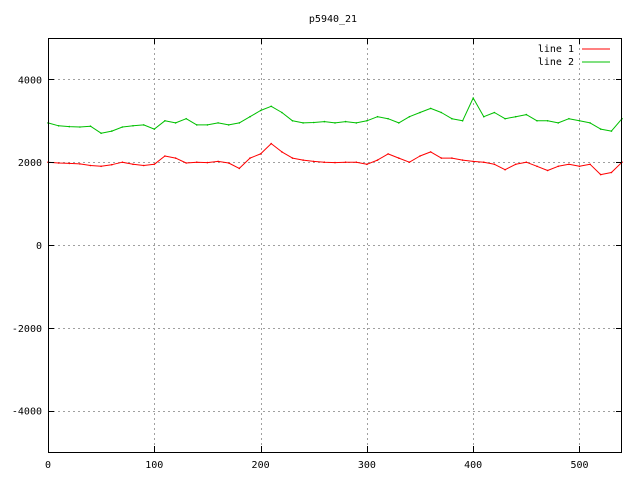 The image size is (640, 480). What do you see at coordinates (154, 465) in the screenshot?
I see `x-tick-label: 100` at bounding box center [154, 465].